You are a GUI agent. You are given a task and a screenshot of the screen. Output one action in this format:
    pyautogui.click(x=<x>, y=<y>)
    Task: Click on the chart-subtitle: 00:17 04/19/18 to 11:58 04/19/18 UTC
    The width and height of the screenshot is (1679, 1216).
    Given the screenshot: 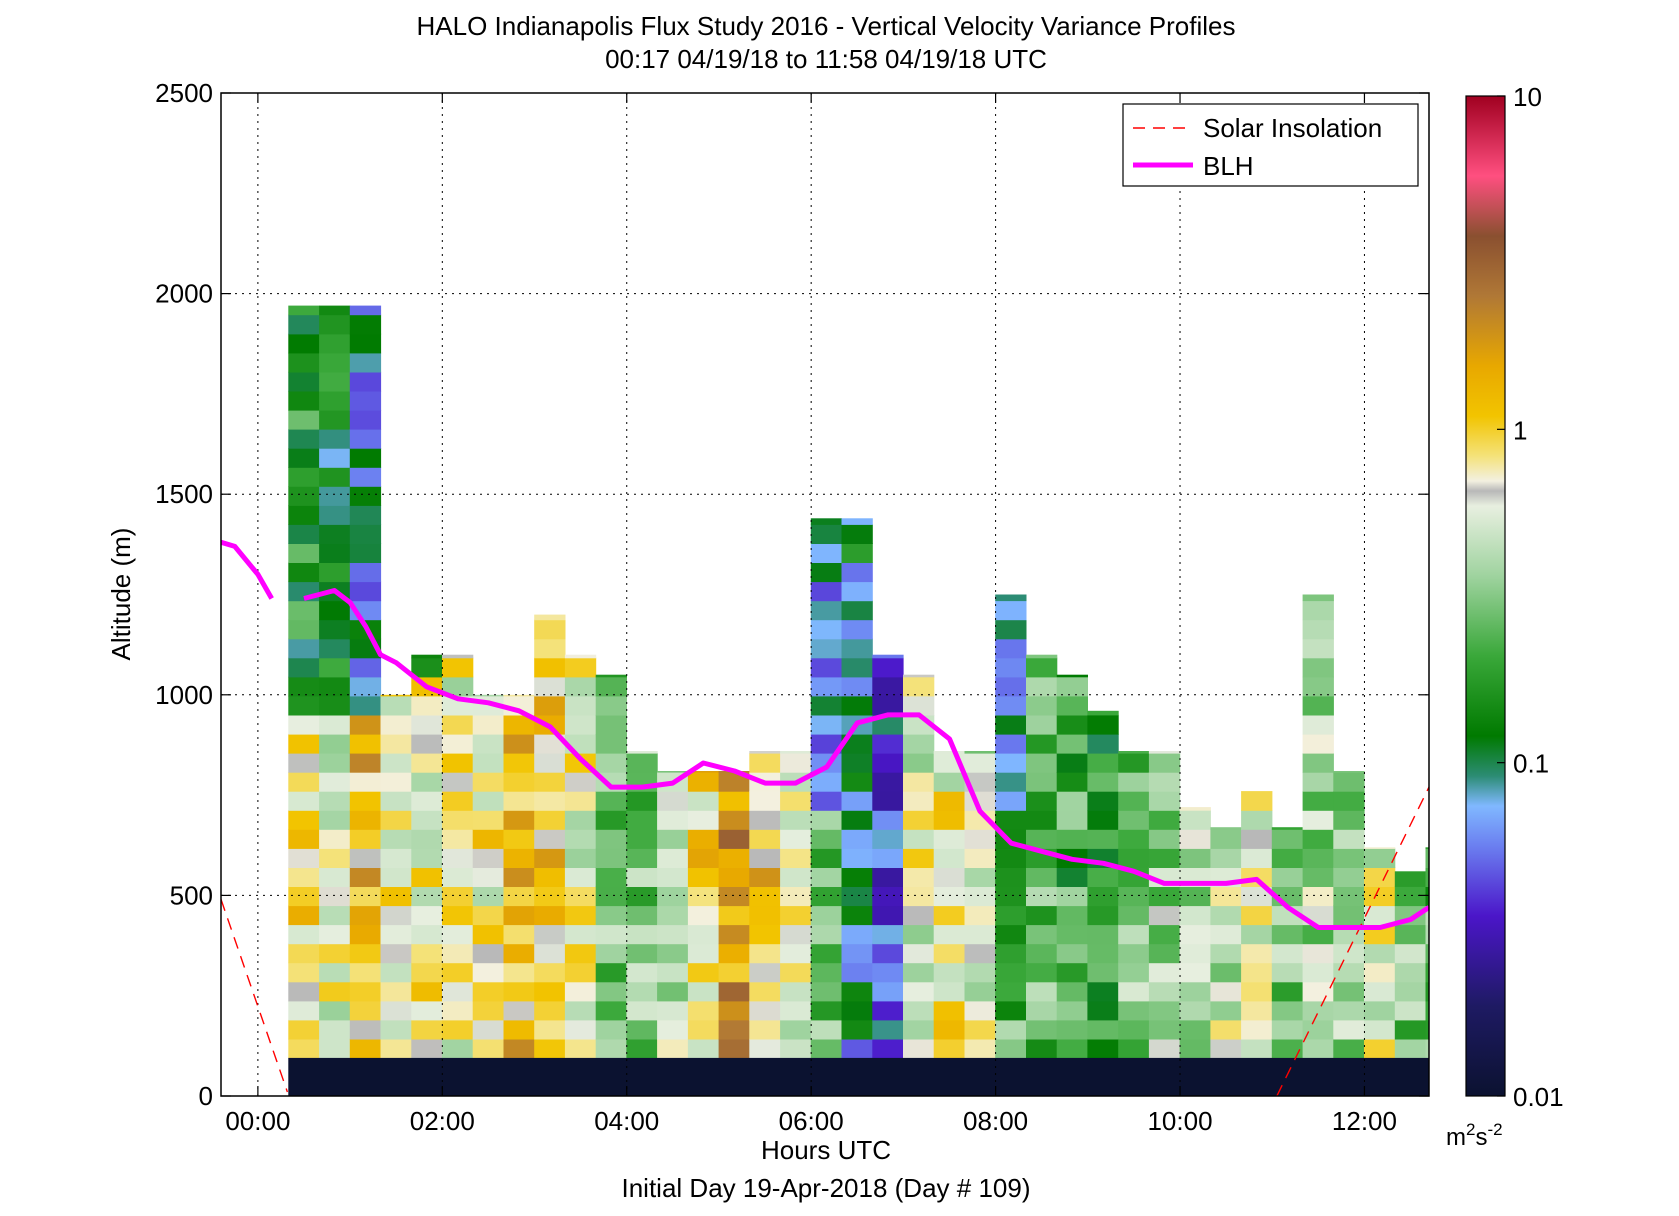 What is the action you would take?
    pyautogui.click(x=826, y=59)
    